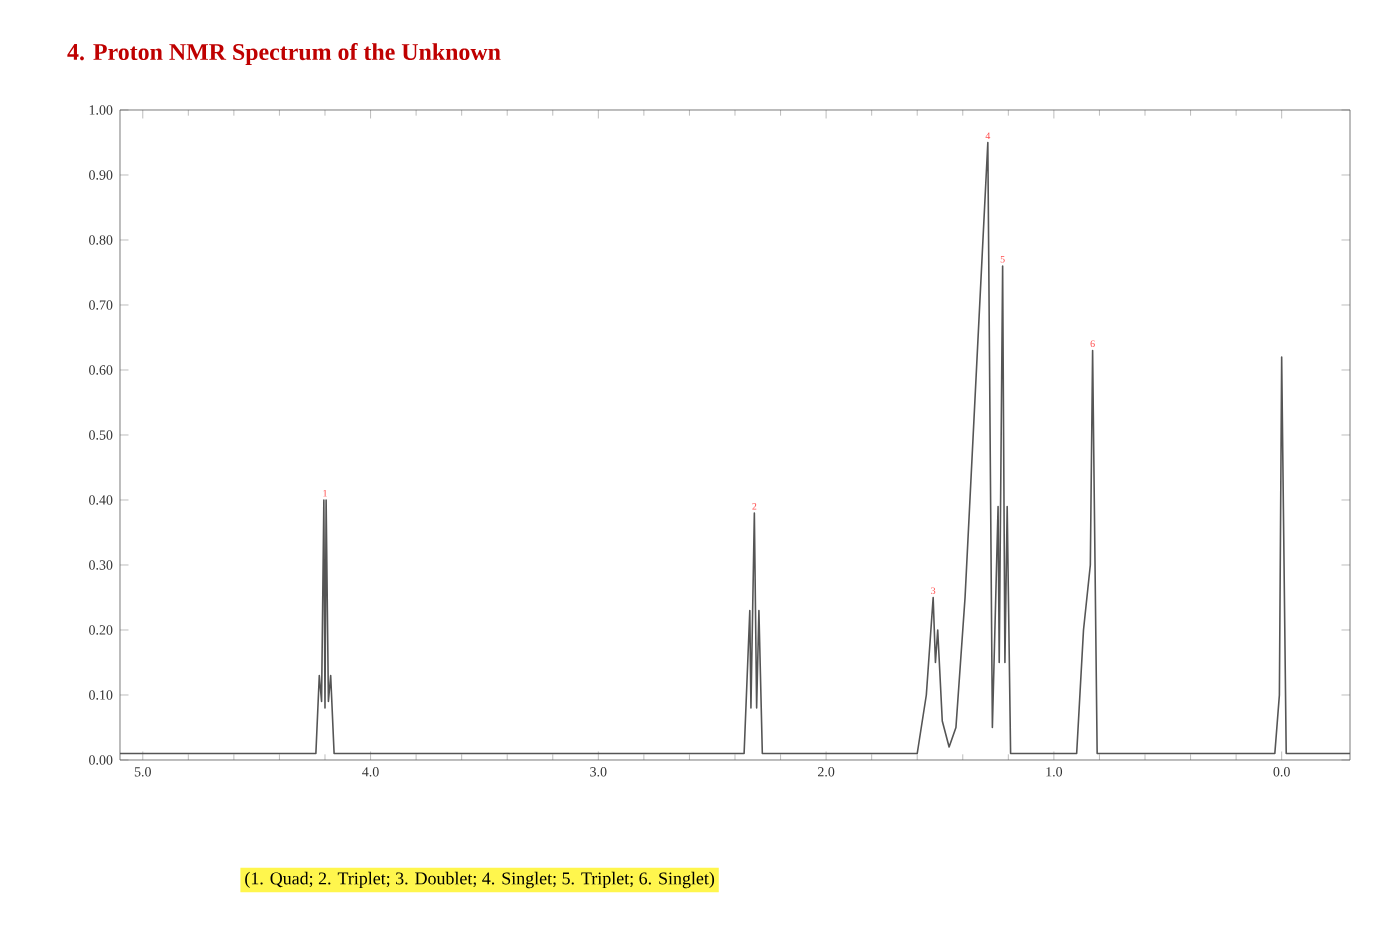 The image size is (1400, 930). What do you see at coordinates (284, 54) in the screenshot?
I see `chart-title: 4. Proton NMR Spectrum of the Unknown` at bounding box center [284, 54].